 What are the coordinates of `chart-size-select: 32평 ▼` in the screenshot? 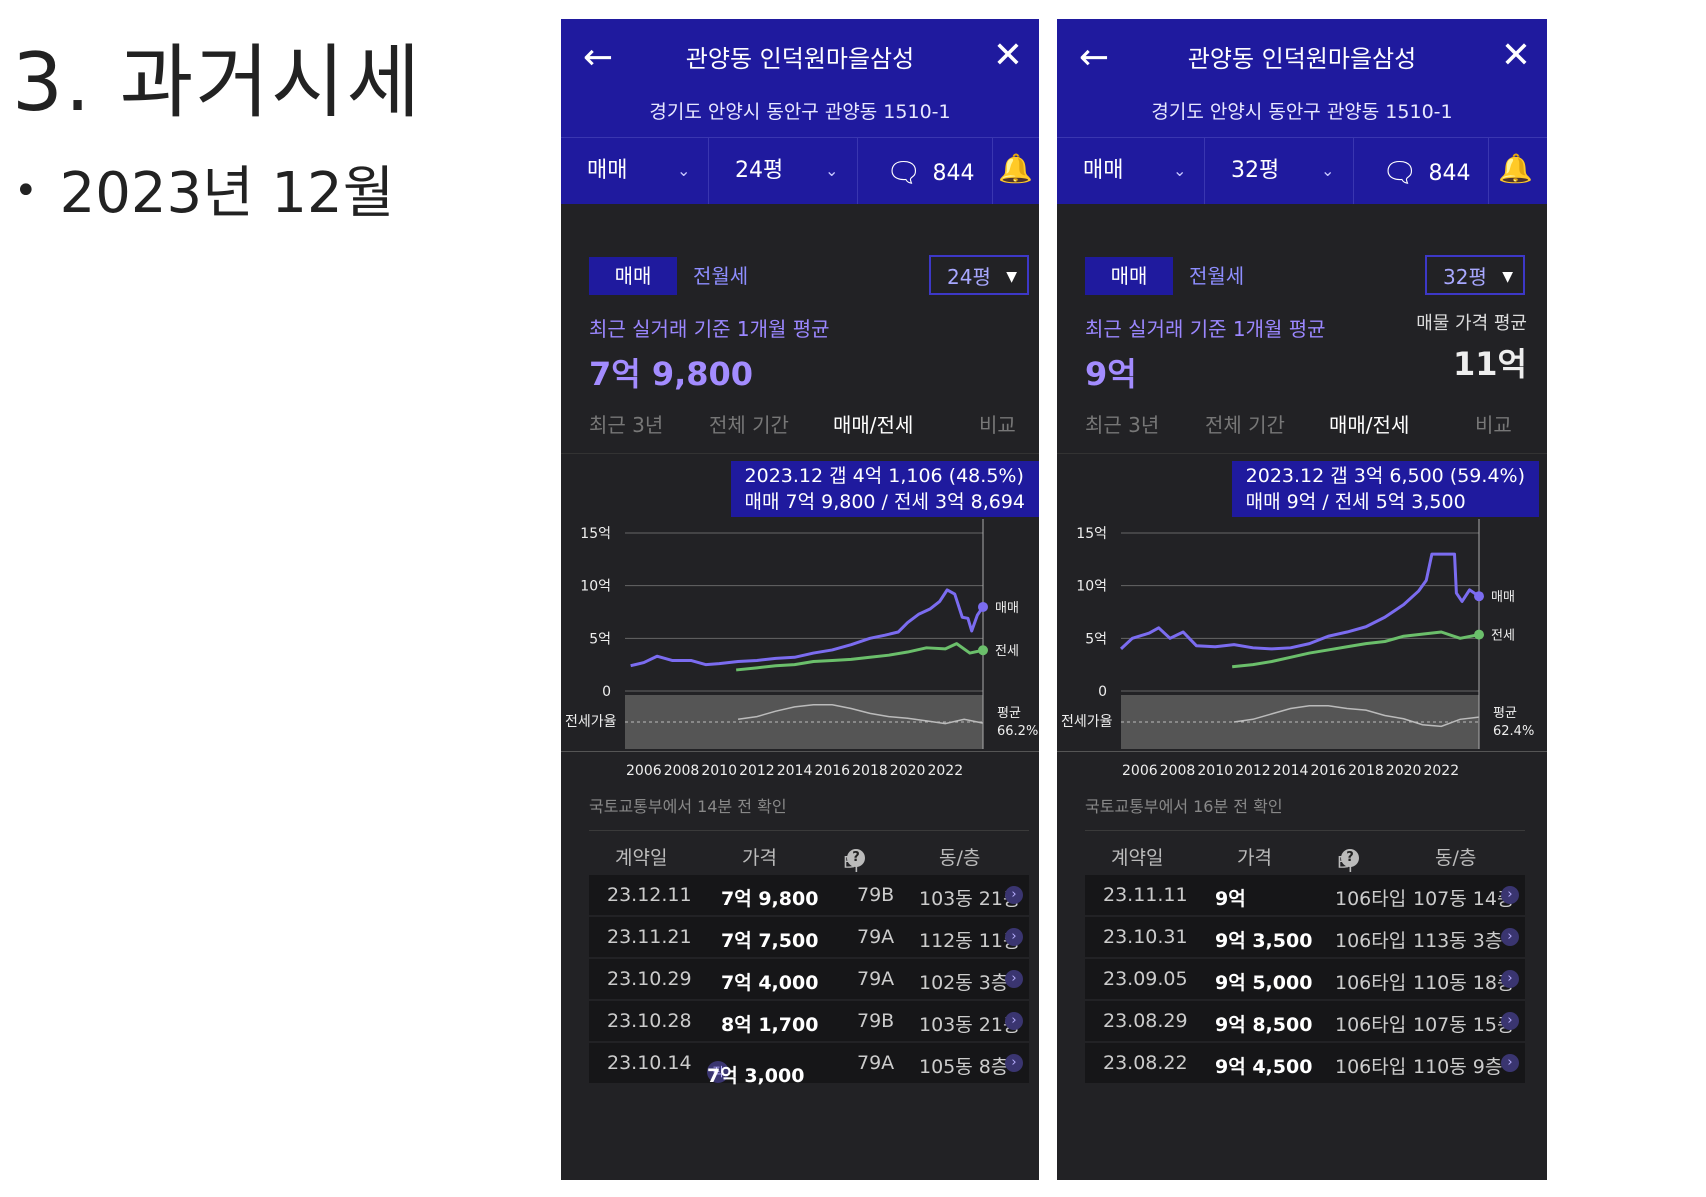 It's located at (1475, 275).